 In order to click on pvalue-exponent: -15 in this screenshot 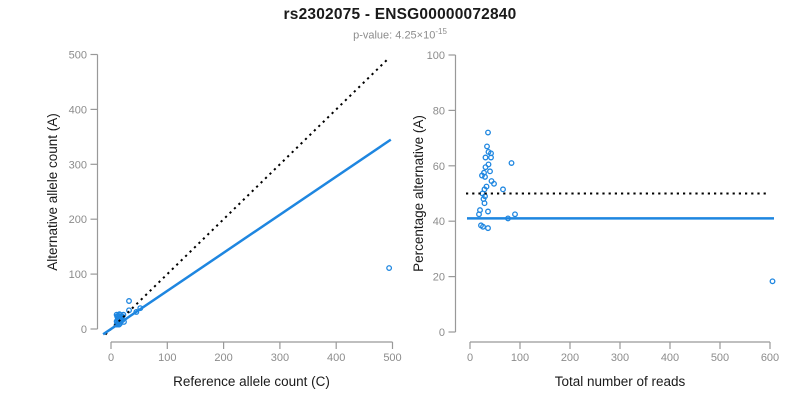, I will do `click(441, 31)`.